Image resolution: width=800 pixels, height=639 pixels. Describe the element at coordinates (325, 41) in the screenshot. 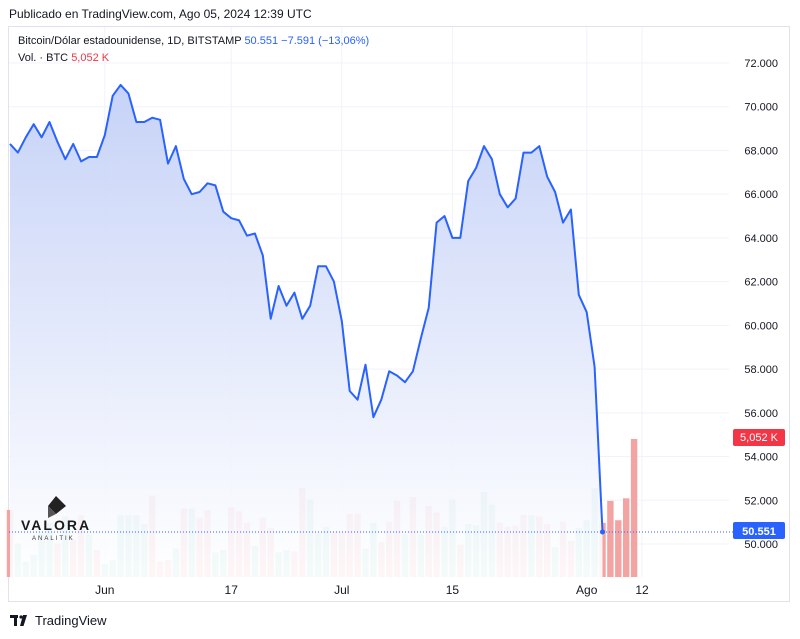

I see `change-value: −7.591 (−13,06%)` at that location.